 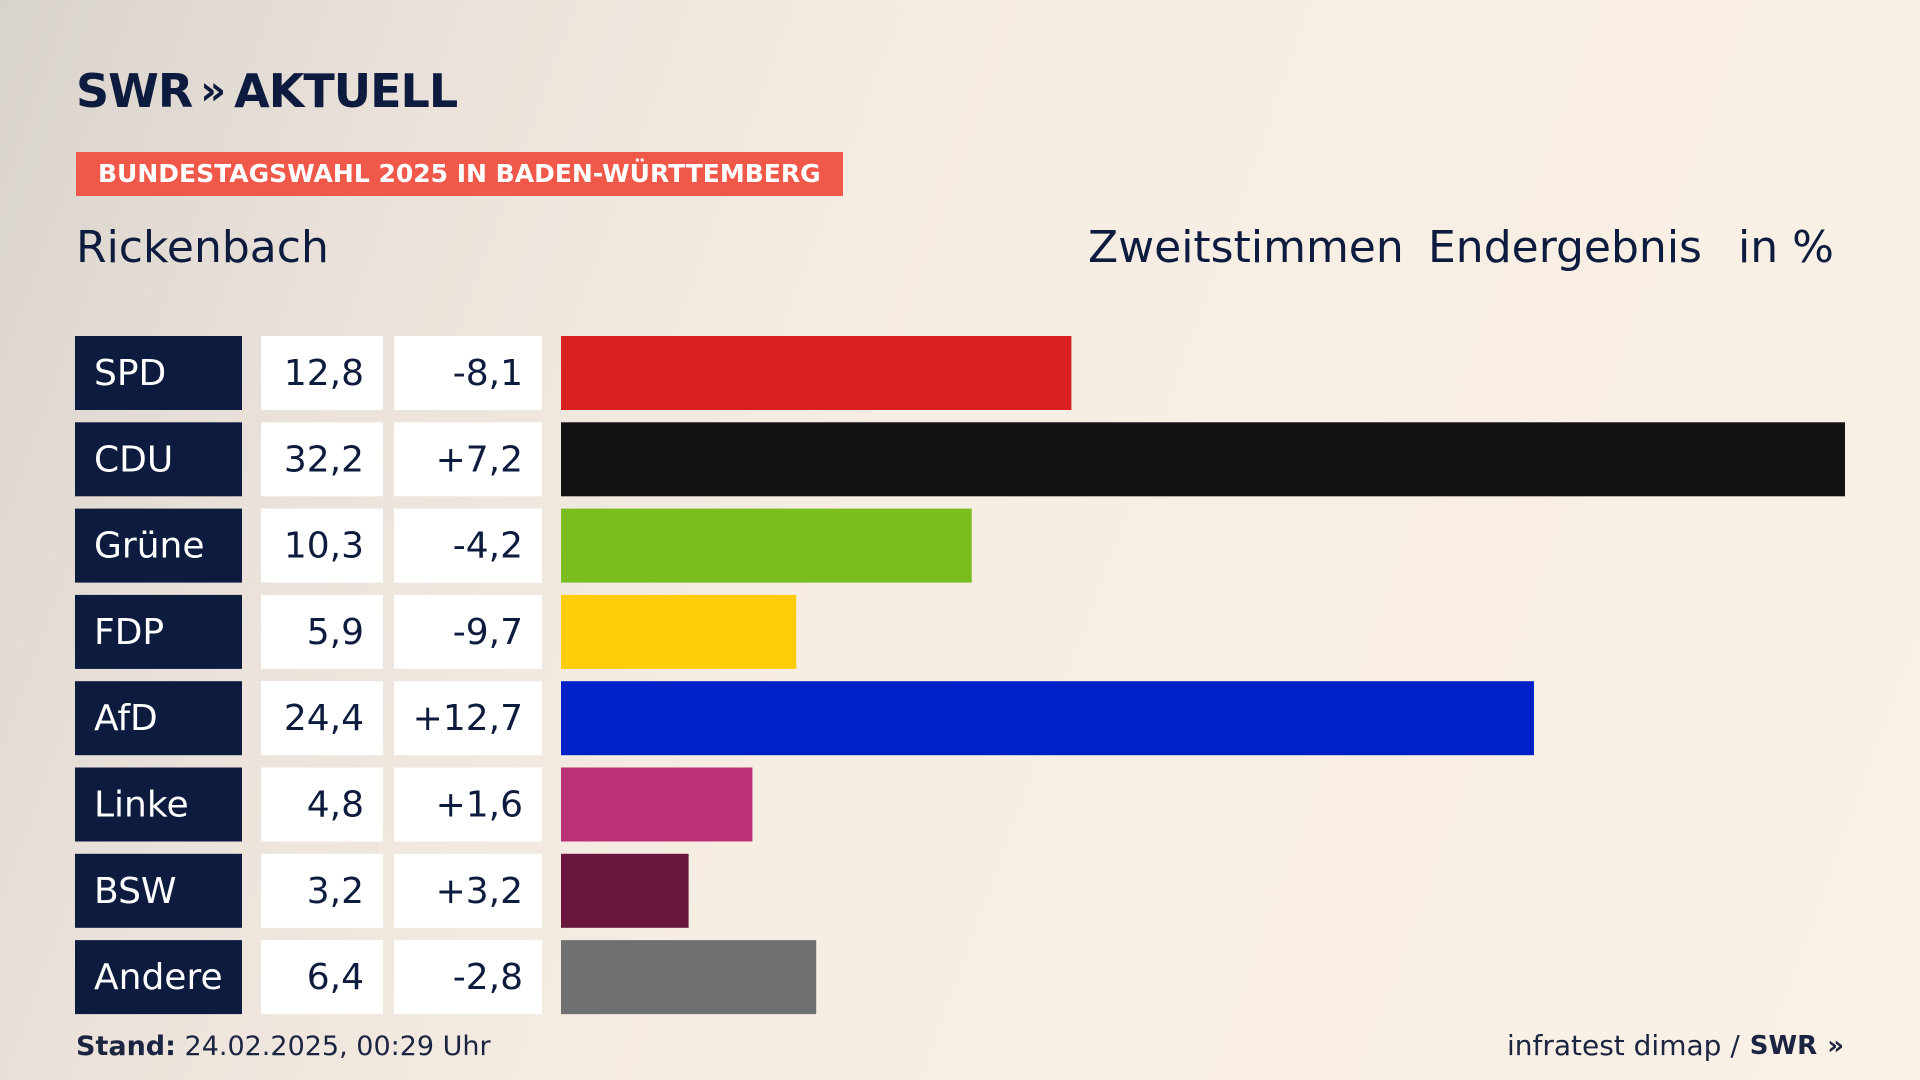 What do you see at coordinates (488, 977) in the screenshot?
I see `change-label: -2,8` at bounding box center [488, 977].